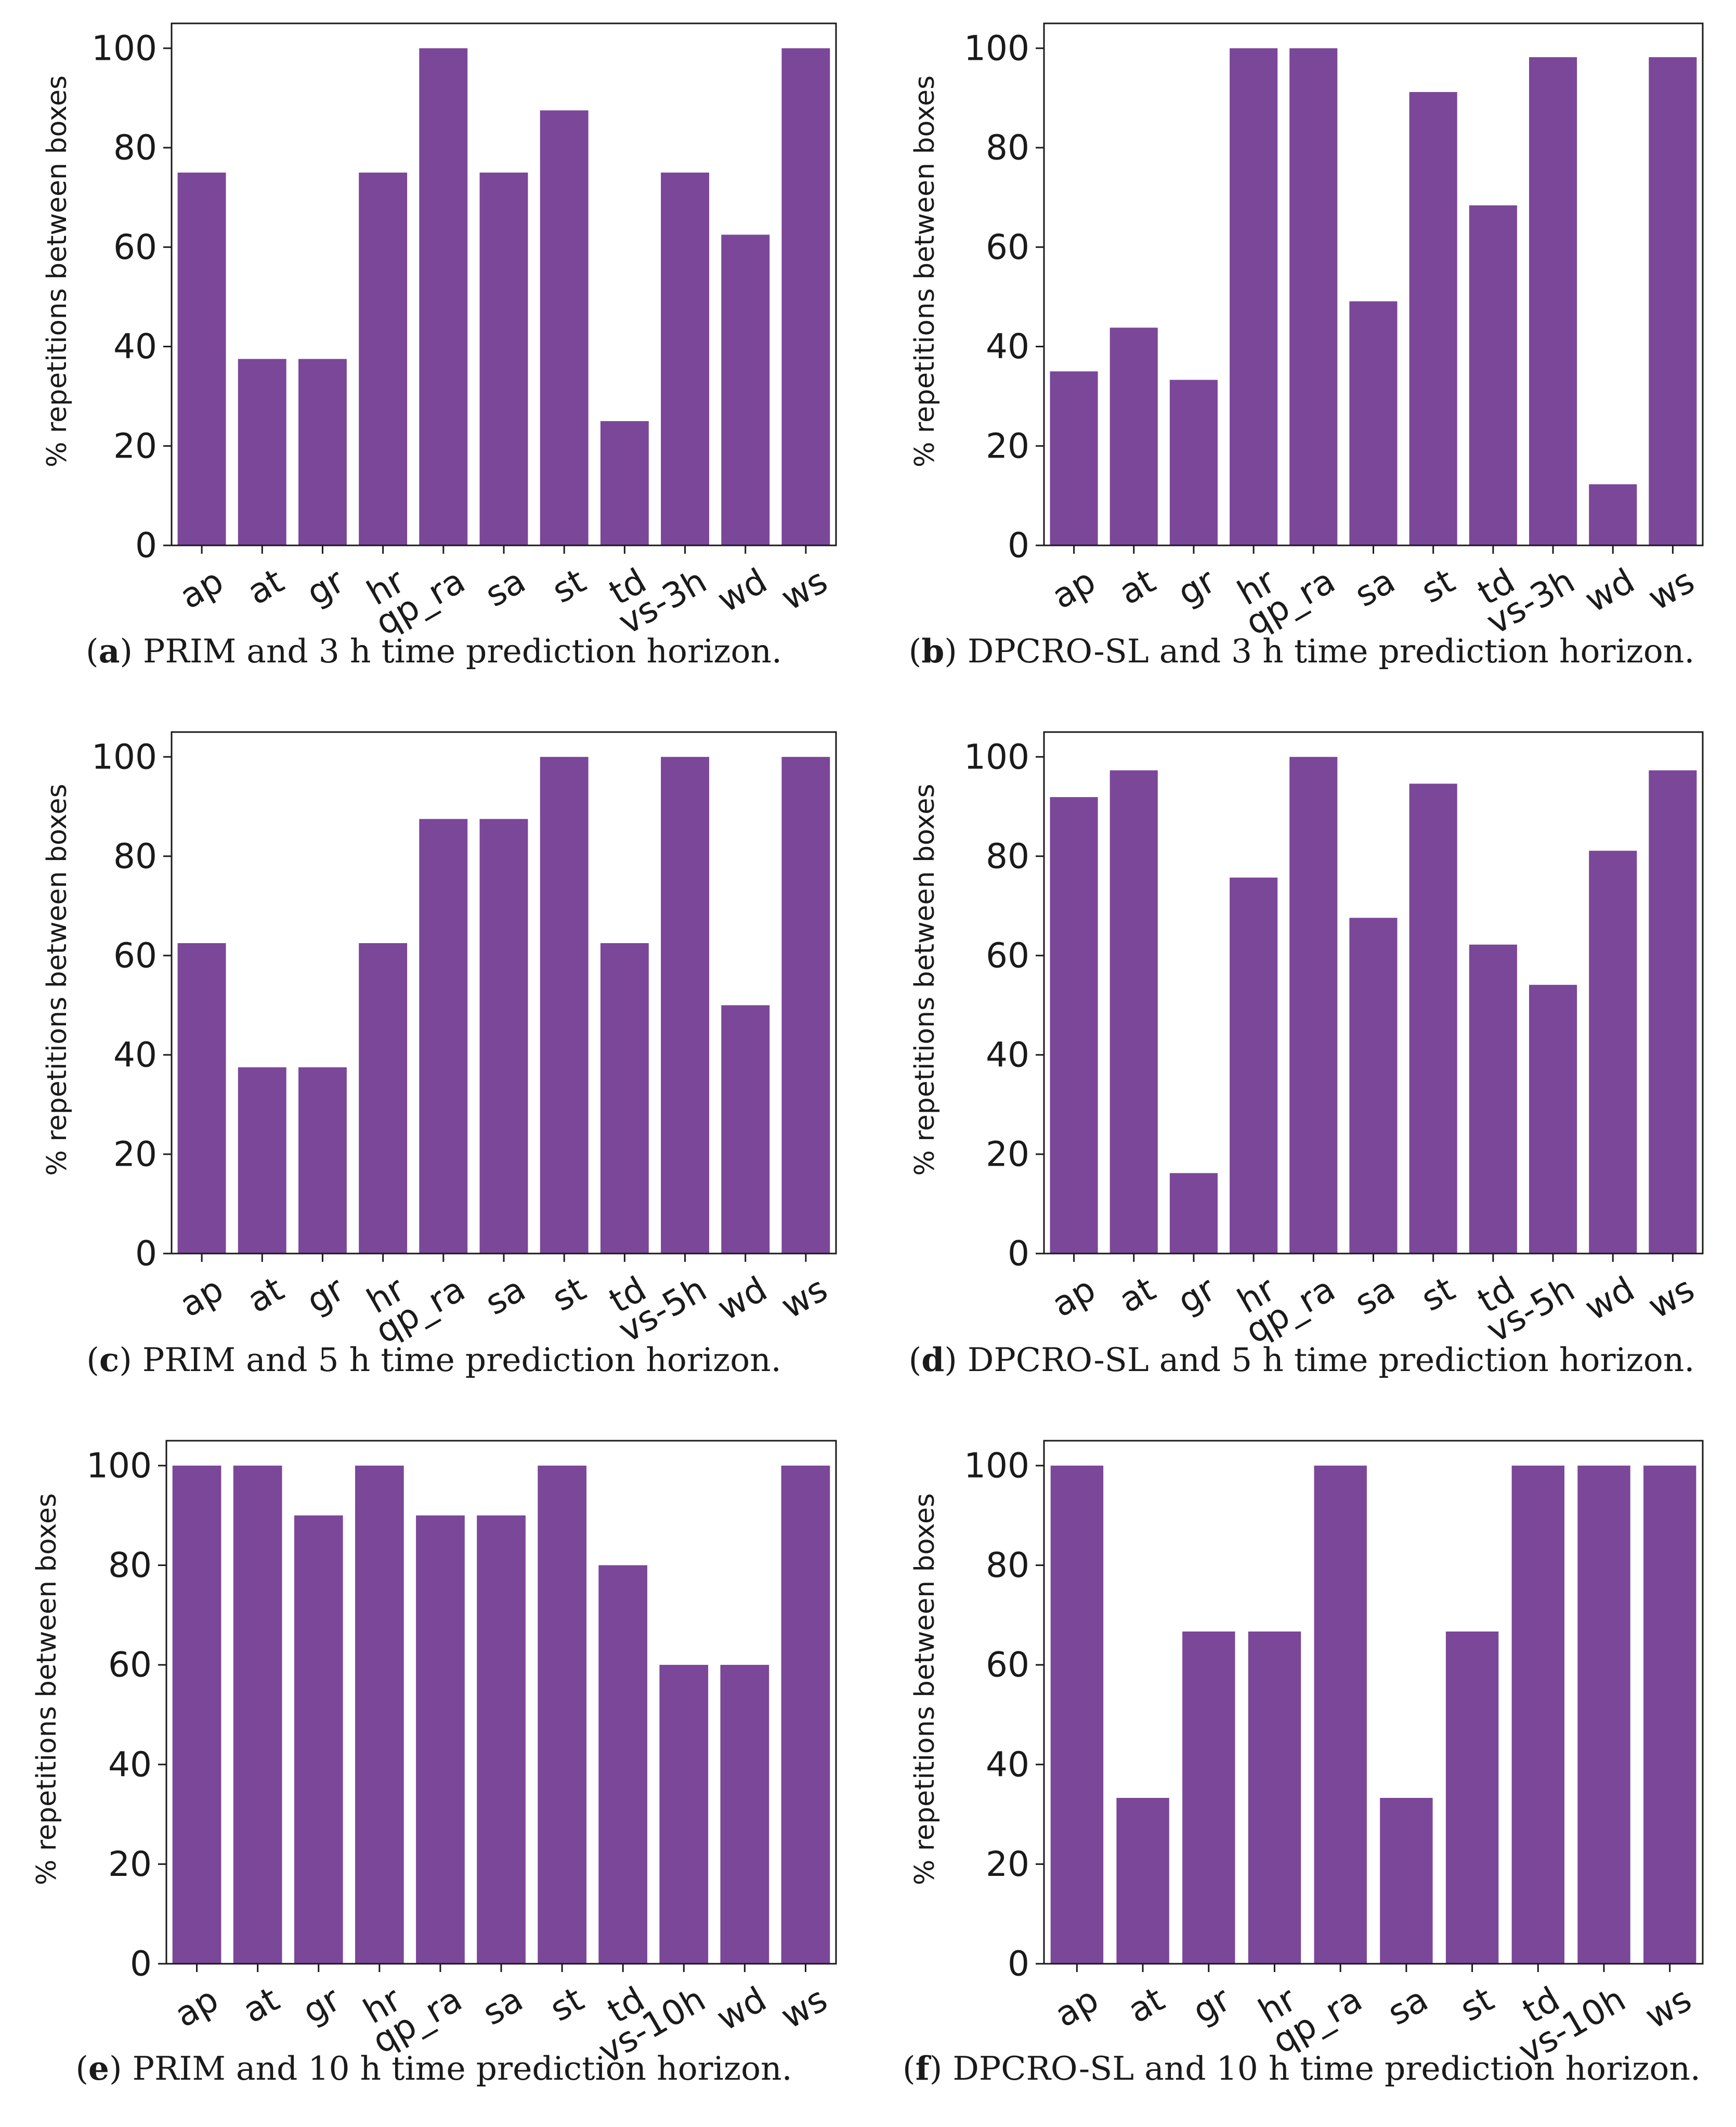  What do you see at coordinates (109, 651) in the screenshot?
I see `caption-letter: a` at bounding box center [109, 651].